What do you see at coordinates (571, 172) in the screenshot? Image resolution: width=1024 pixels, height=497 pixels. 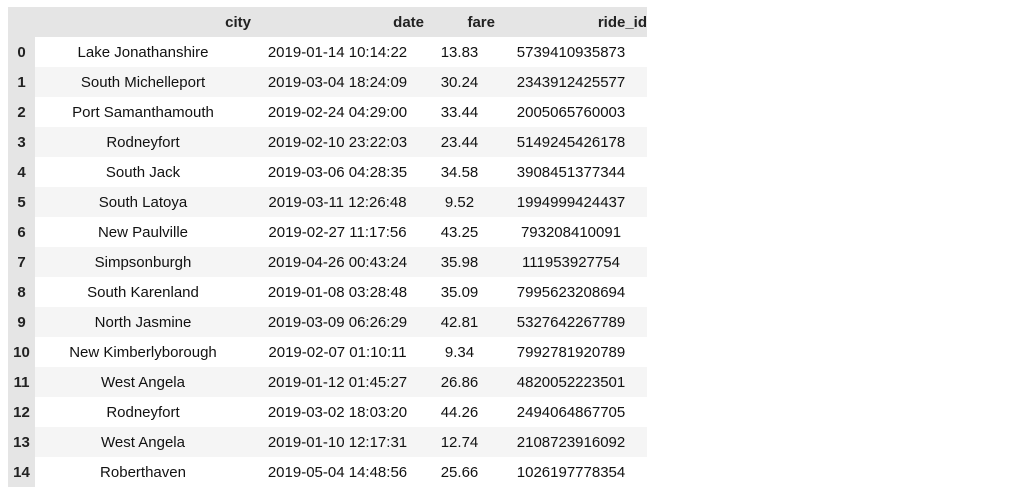 I see `ride-id-cell: 3908451377344` at bounding box center [571, 172].